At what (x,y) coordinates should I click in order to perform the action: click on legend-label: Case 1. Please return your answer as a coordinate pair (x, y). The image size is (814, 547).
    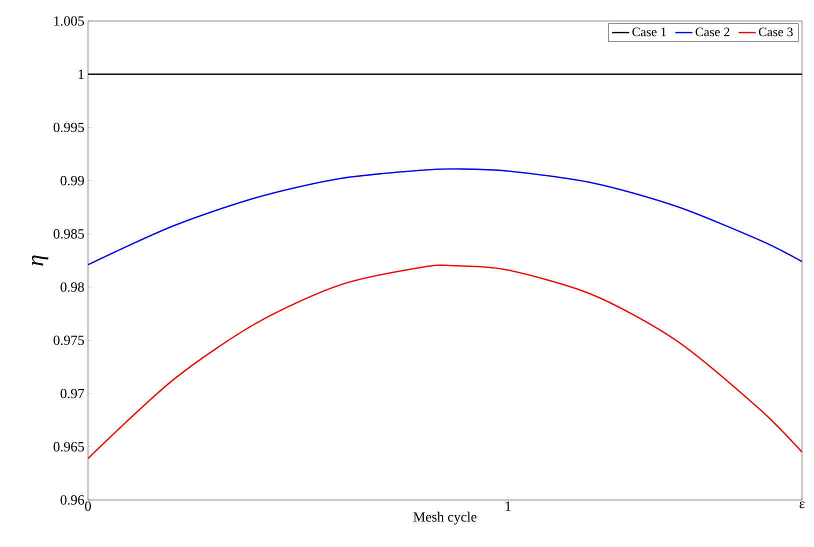
    Looking at the image, I should click on (649, 32).